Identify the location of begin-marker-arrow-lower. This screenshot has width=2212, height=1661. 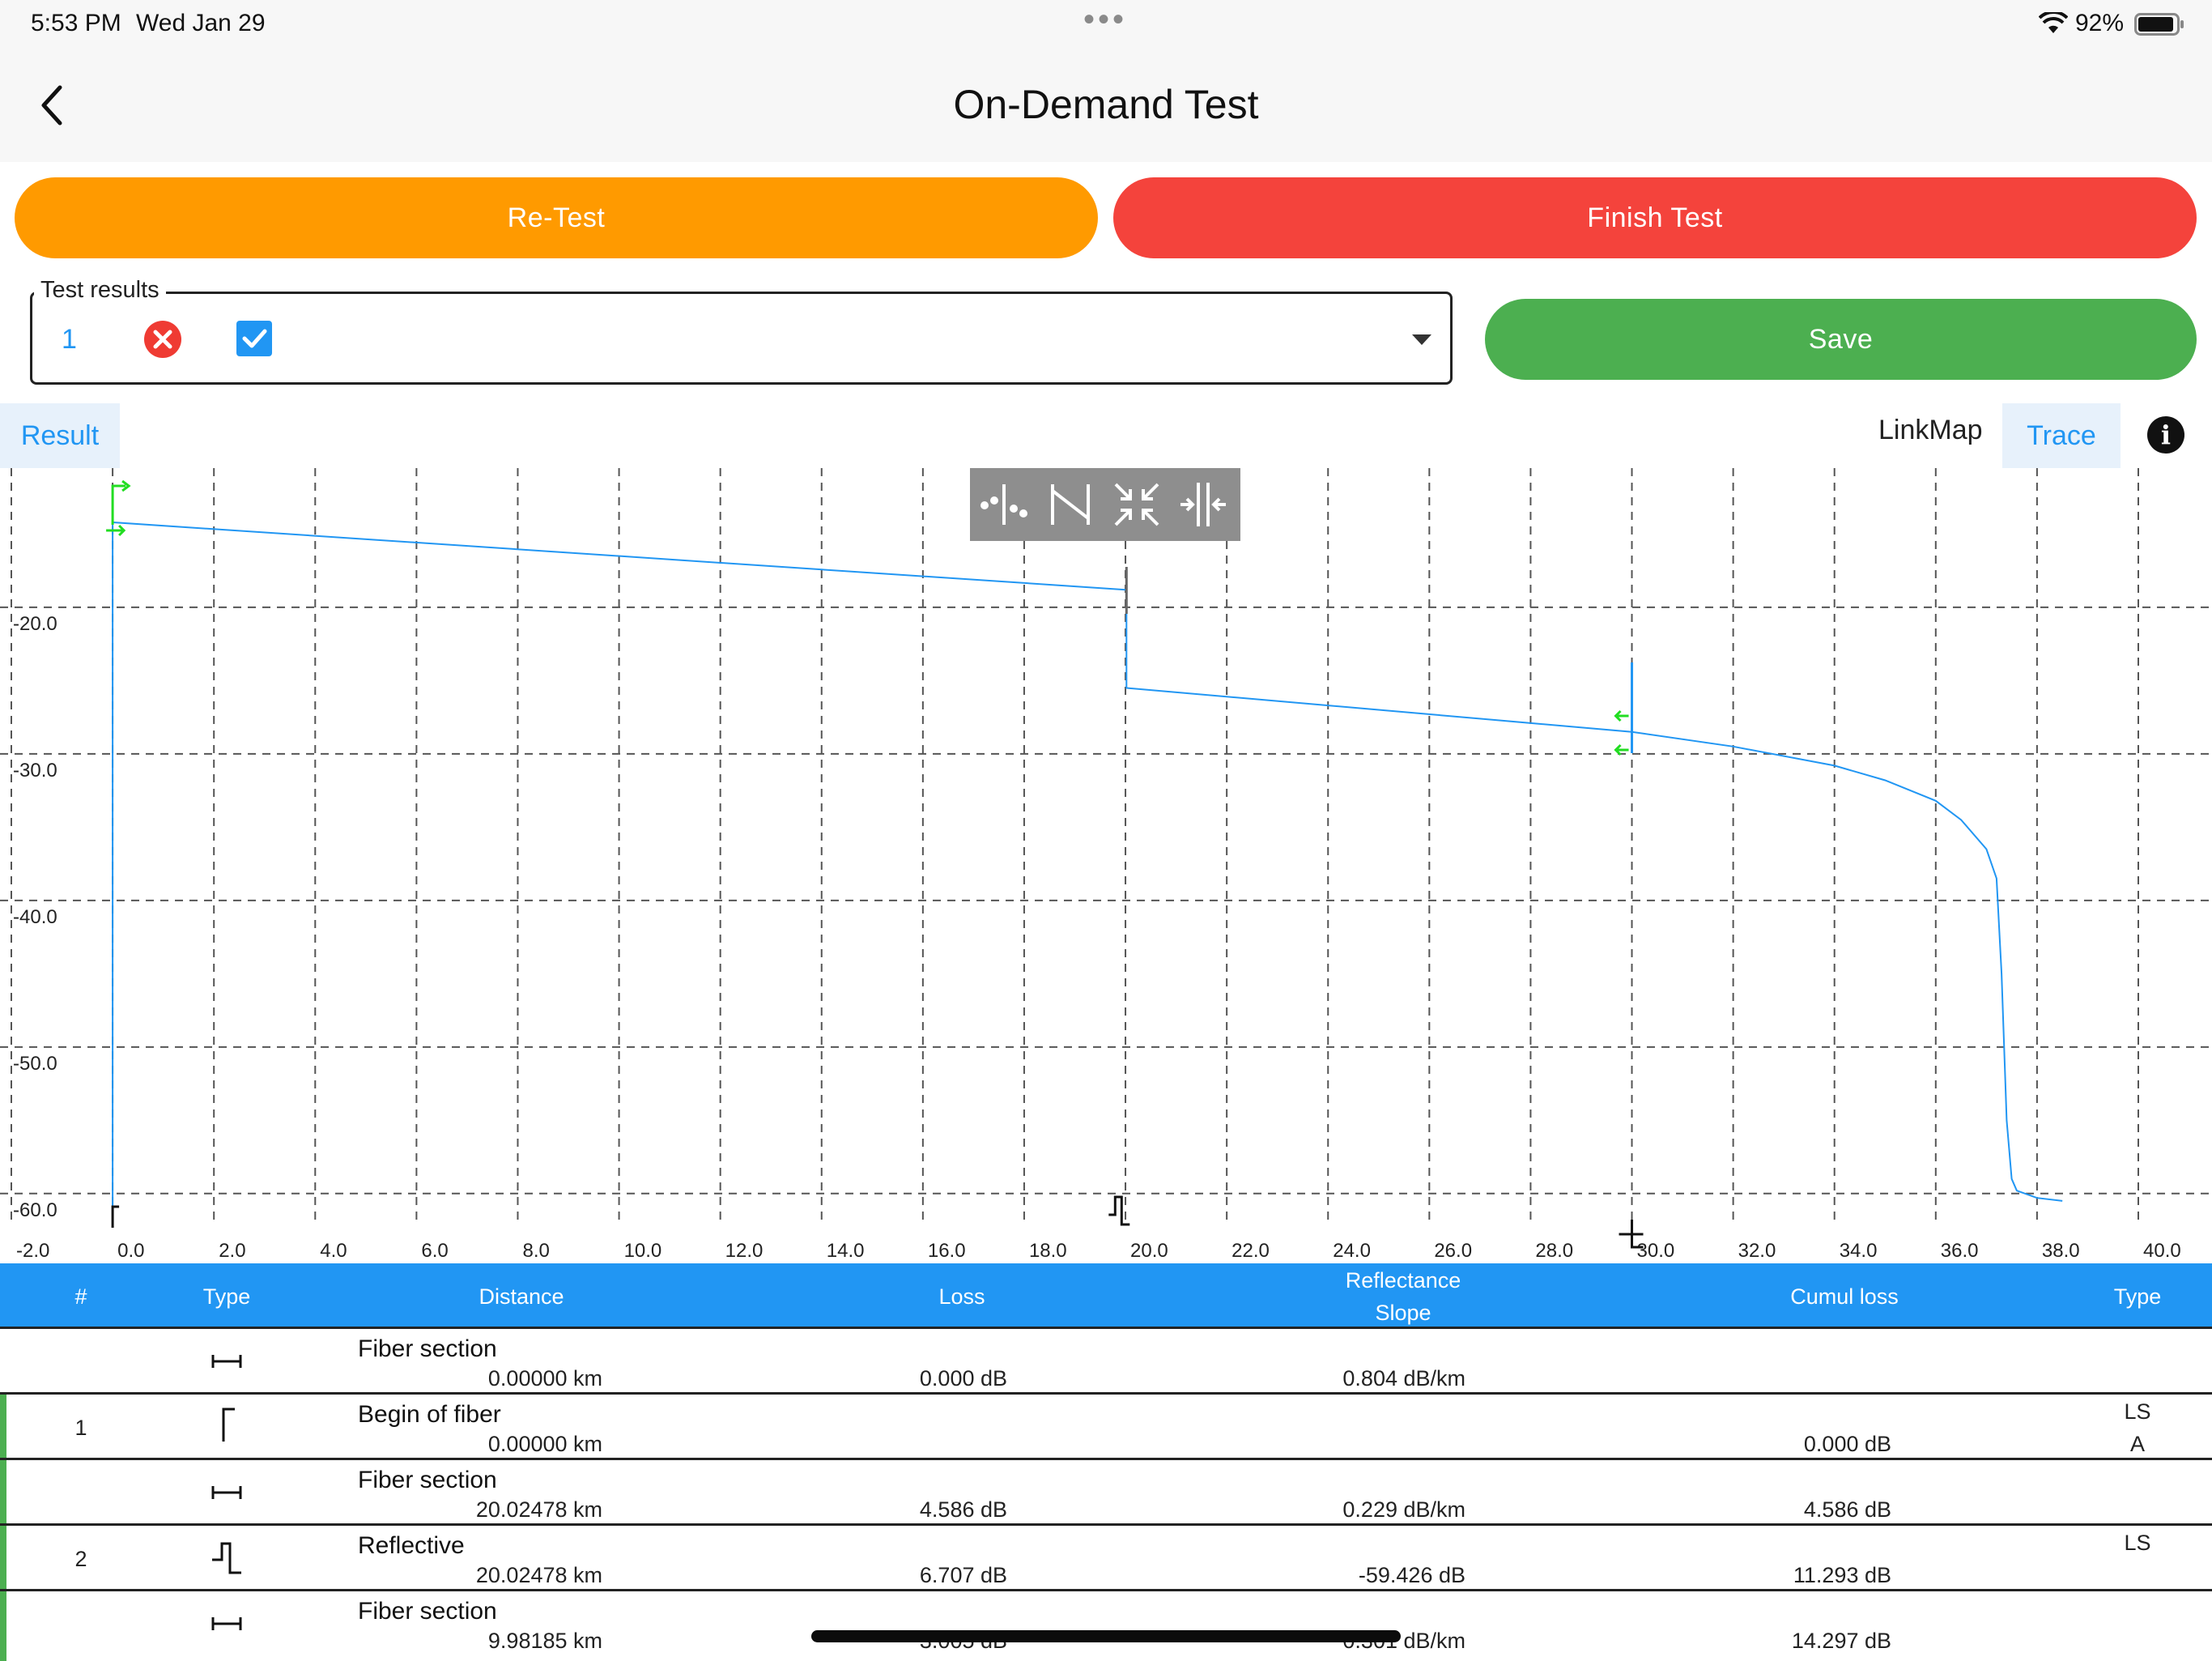
(116, 530).